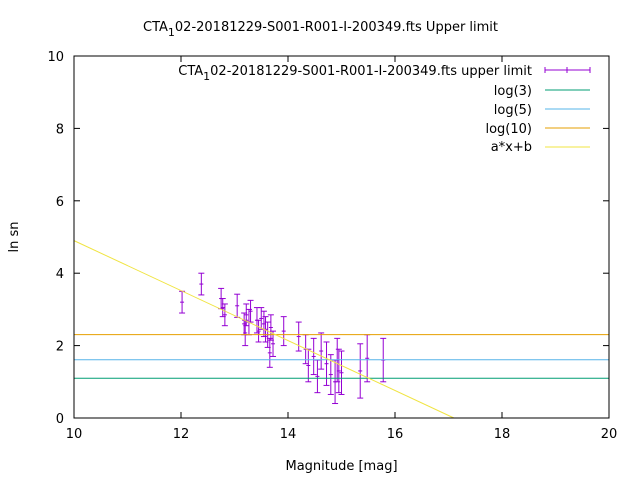  What do you see at coordinates (395, 434) in the screenshot?
I see `x-tick-label: 16` at bounding box center [395, 434].